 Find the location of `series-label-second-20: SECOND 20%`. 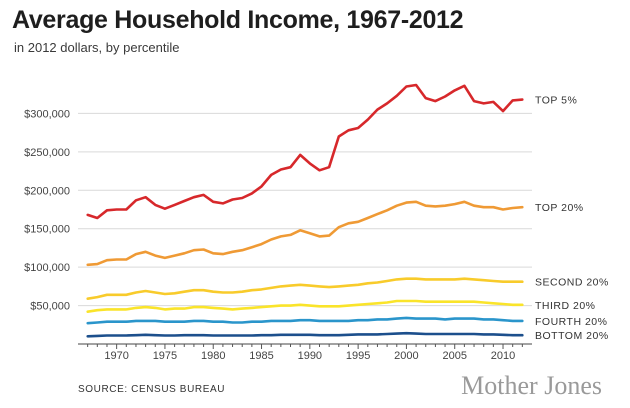

series-label-second-20: SECOND 20% is located at coordinates (572, 283).